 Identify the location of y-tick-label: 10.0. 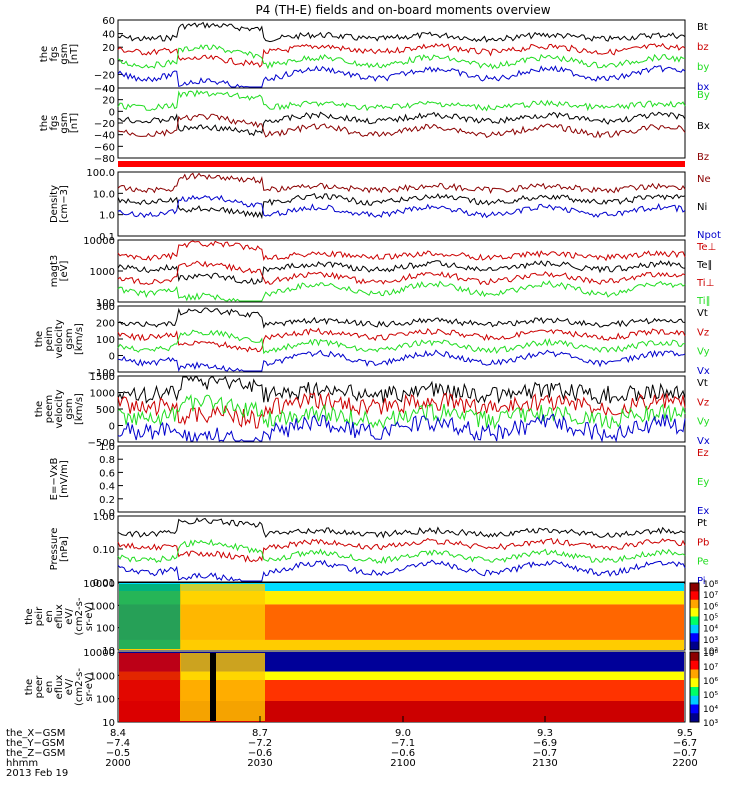
(104, 194).